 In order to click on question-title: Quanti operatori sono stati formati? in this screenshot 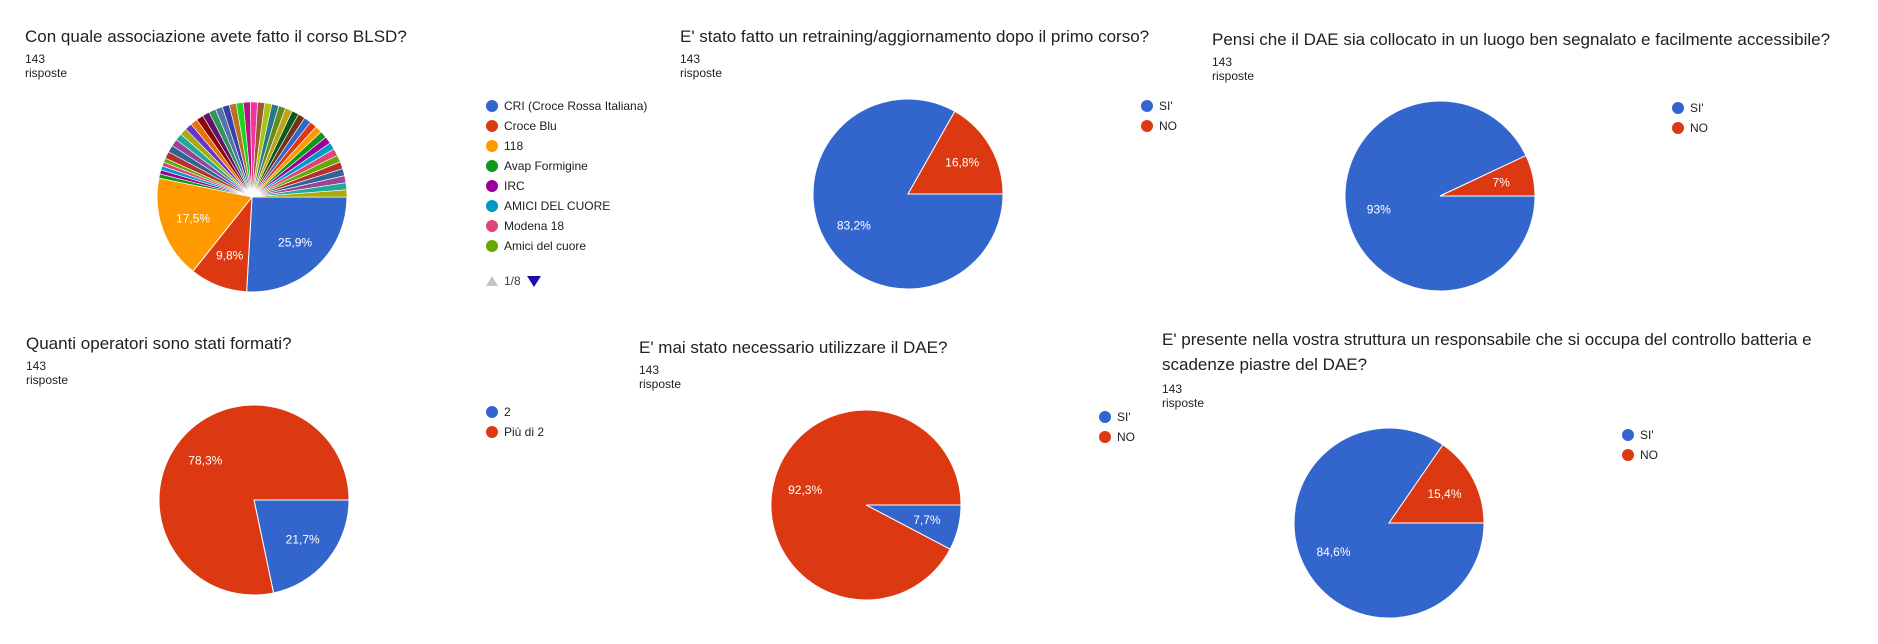, I will do `click(159, 343)`.